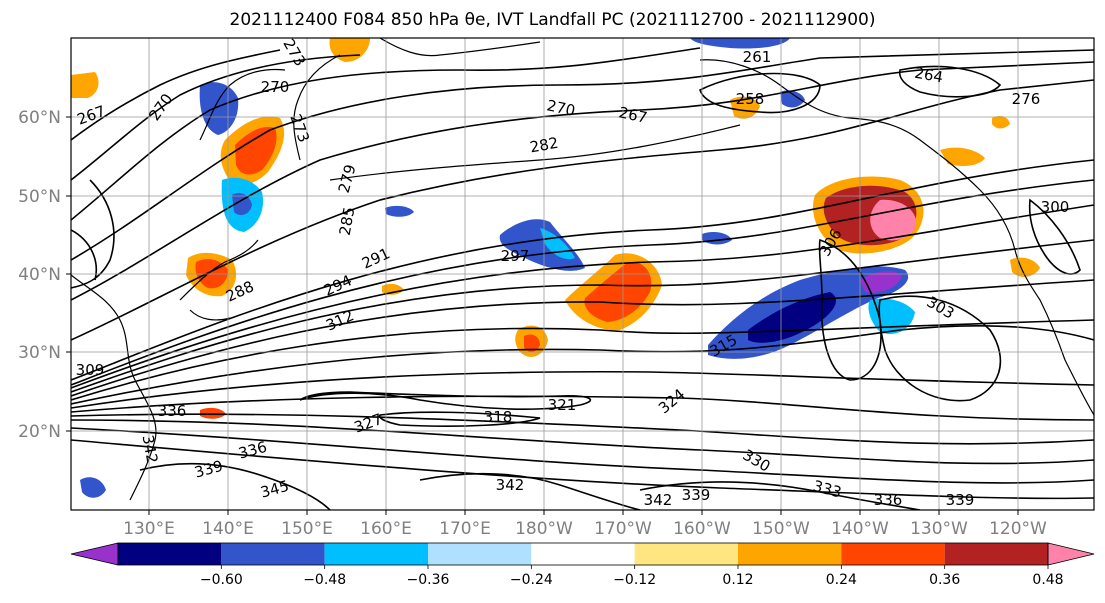 The width and height of the screenshot is (1105, 603). I want to click on anomaly-small-subtropic-core, so click(532, 343).